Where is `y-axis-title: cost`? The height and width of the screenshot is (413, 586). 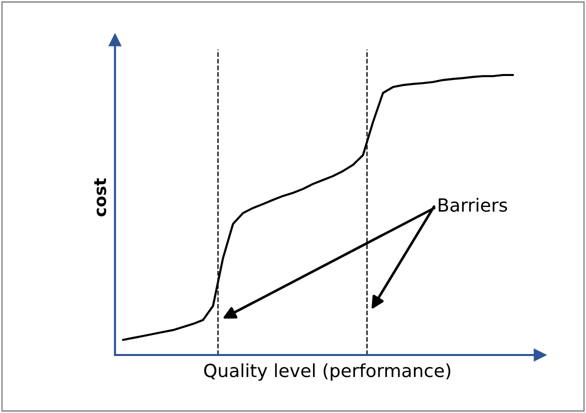
y-axis-title: cost is located at coordinates (100, 197).